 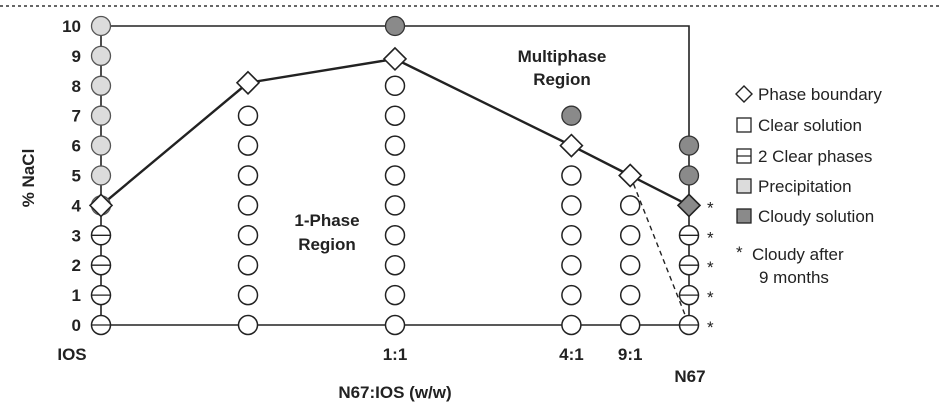 What do you see at coordinates (820, 94) in the screenshot?
I see `legend-label: Phase boundary` at bounding box center [820, 94].